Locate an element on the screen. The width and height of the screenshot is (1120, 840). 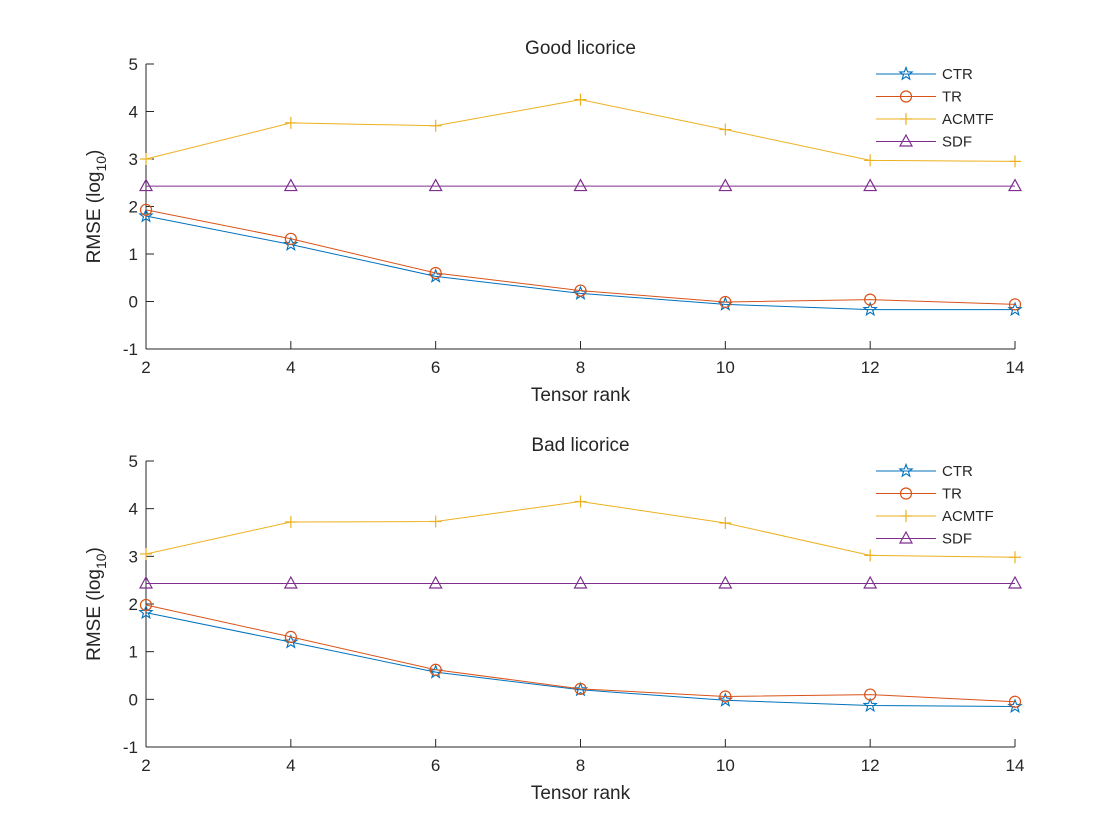
series-tr is located at coordinates (580, 653).